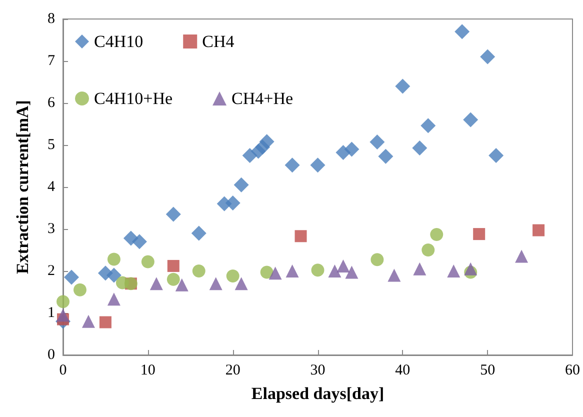 Image resolution: width=583 pixels, height=417 pixels. What do you see at coordinates (263, 98) in the screenshot?
I see `legend-label: CH4+He` at bounding box center [263, 98].